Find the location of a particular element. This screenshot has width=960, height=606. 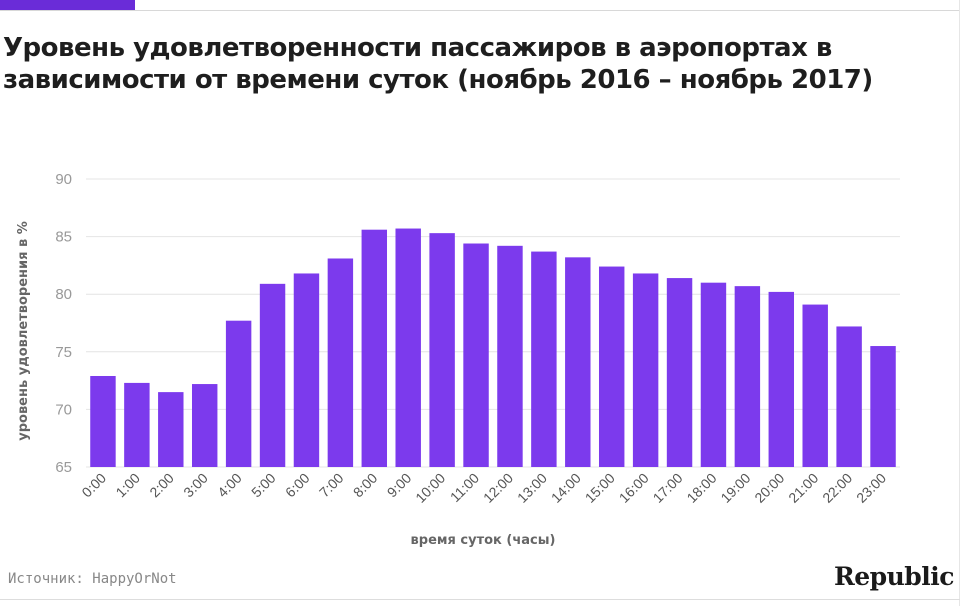

y-tick-label: 85 is located at coordinates (63, 237).